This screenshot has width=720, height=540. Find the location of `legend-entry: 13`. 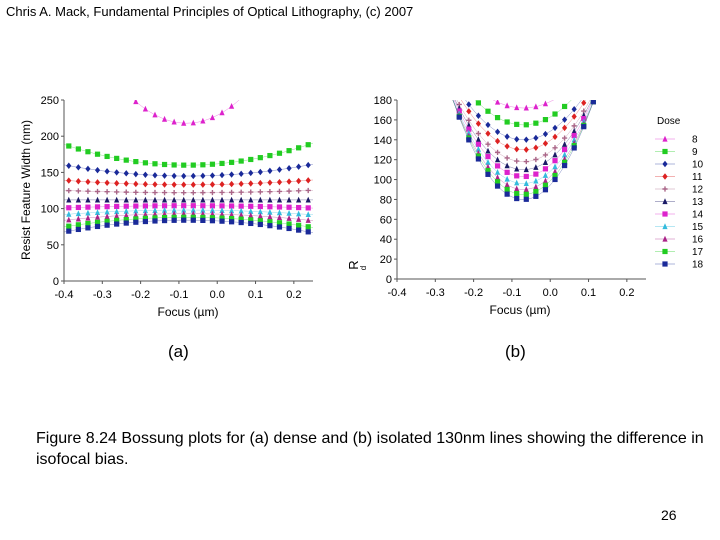

legend-entry: 13 is located at coordinates (679, 202).